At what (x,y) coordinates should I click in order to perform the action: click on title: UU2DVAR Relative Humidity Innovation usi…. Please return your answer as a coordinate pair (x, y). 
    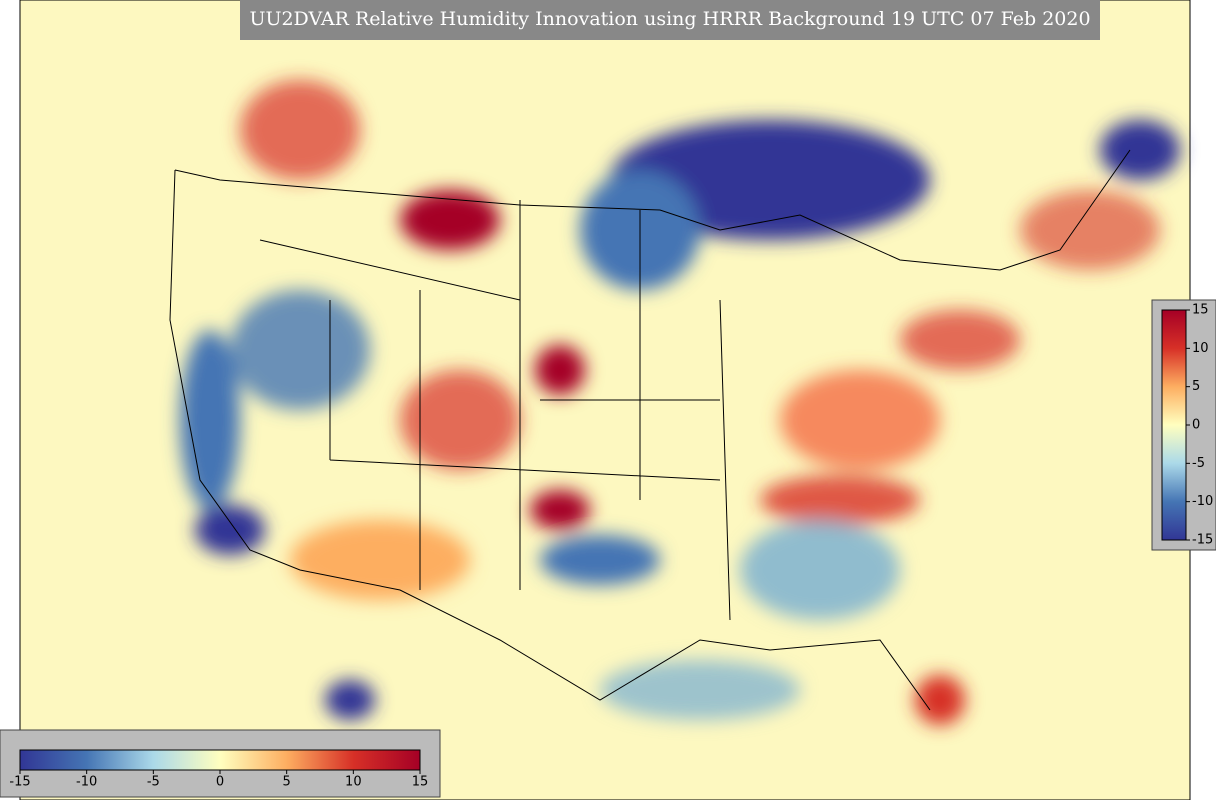
    Looking at the image, I should click on (669, 19).